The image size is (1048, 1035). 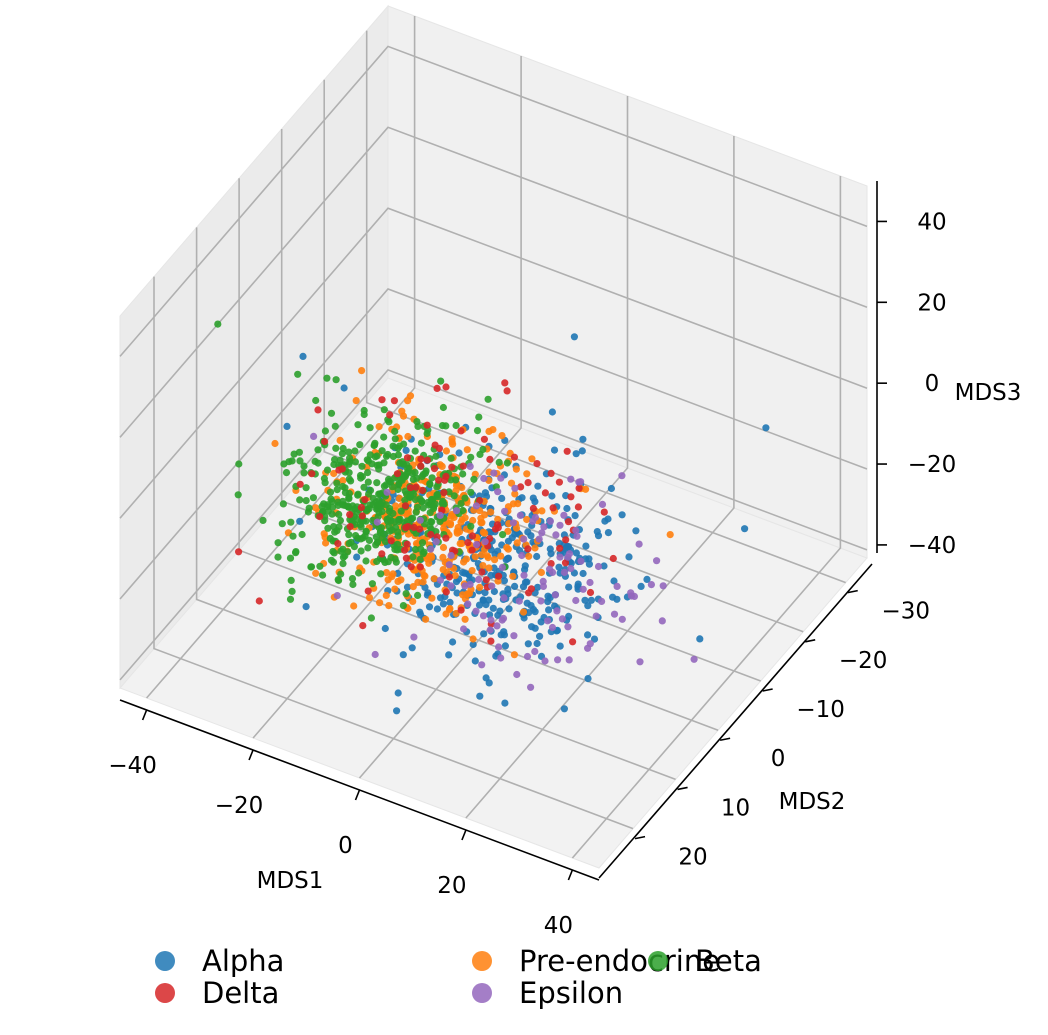 I want to click on z-tick-label: 0, so click(x=932, y=384).